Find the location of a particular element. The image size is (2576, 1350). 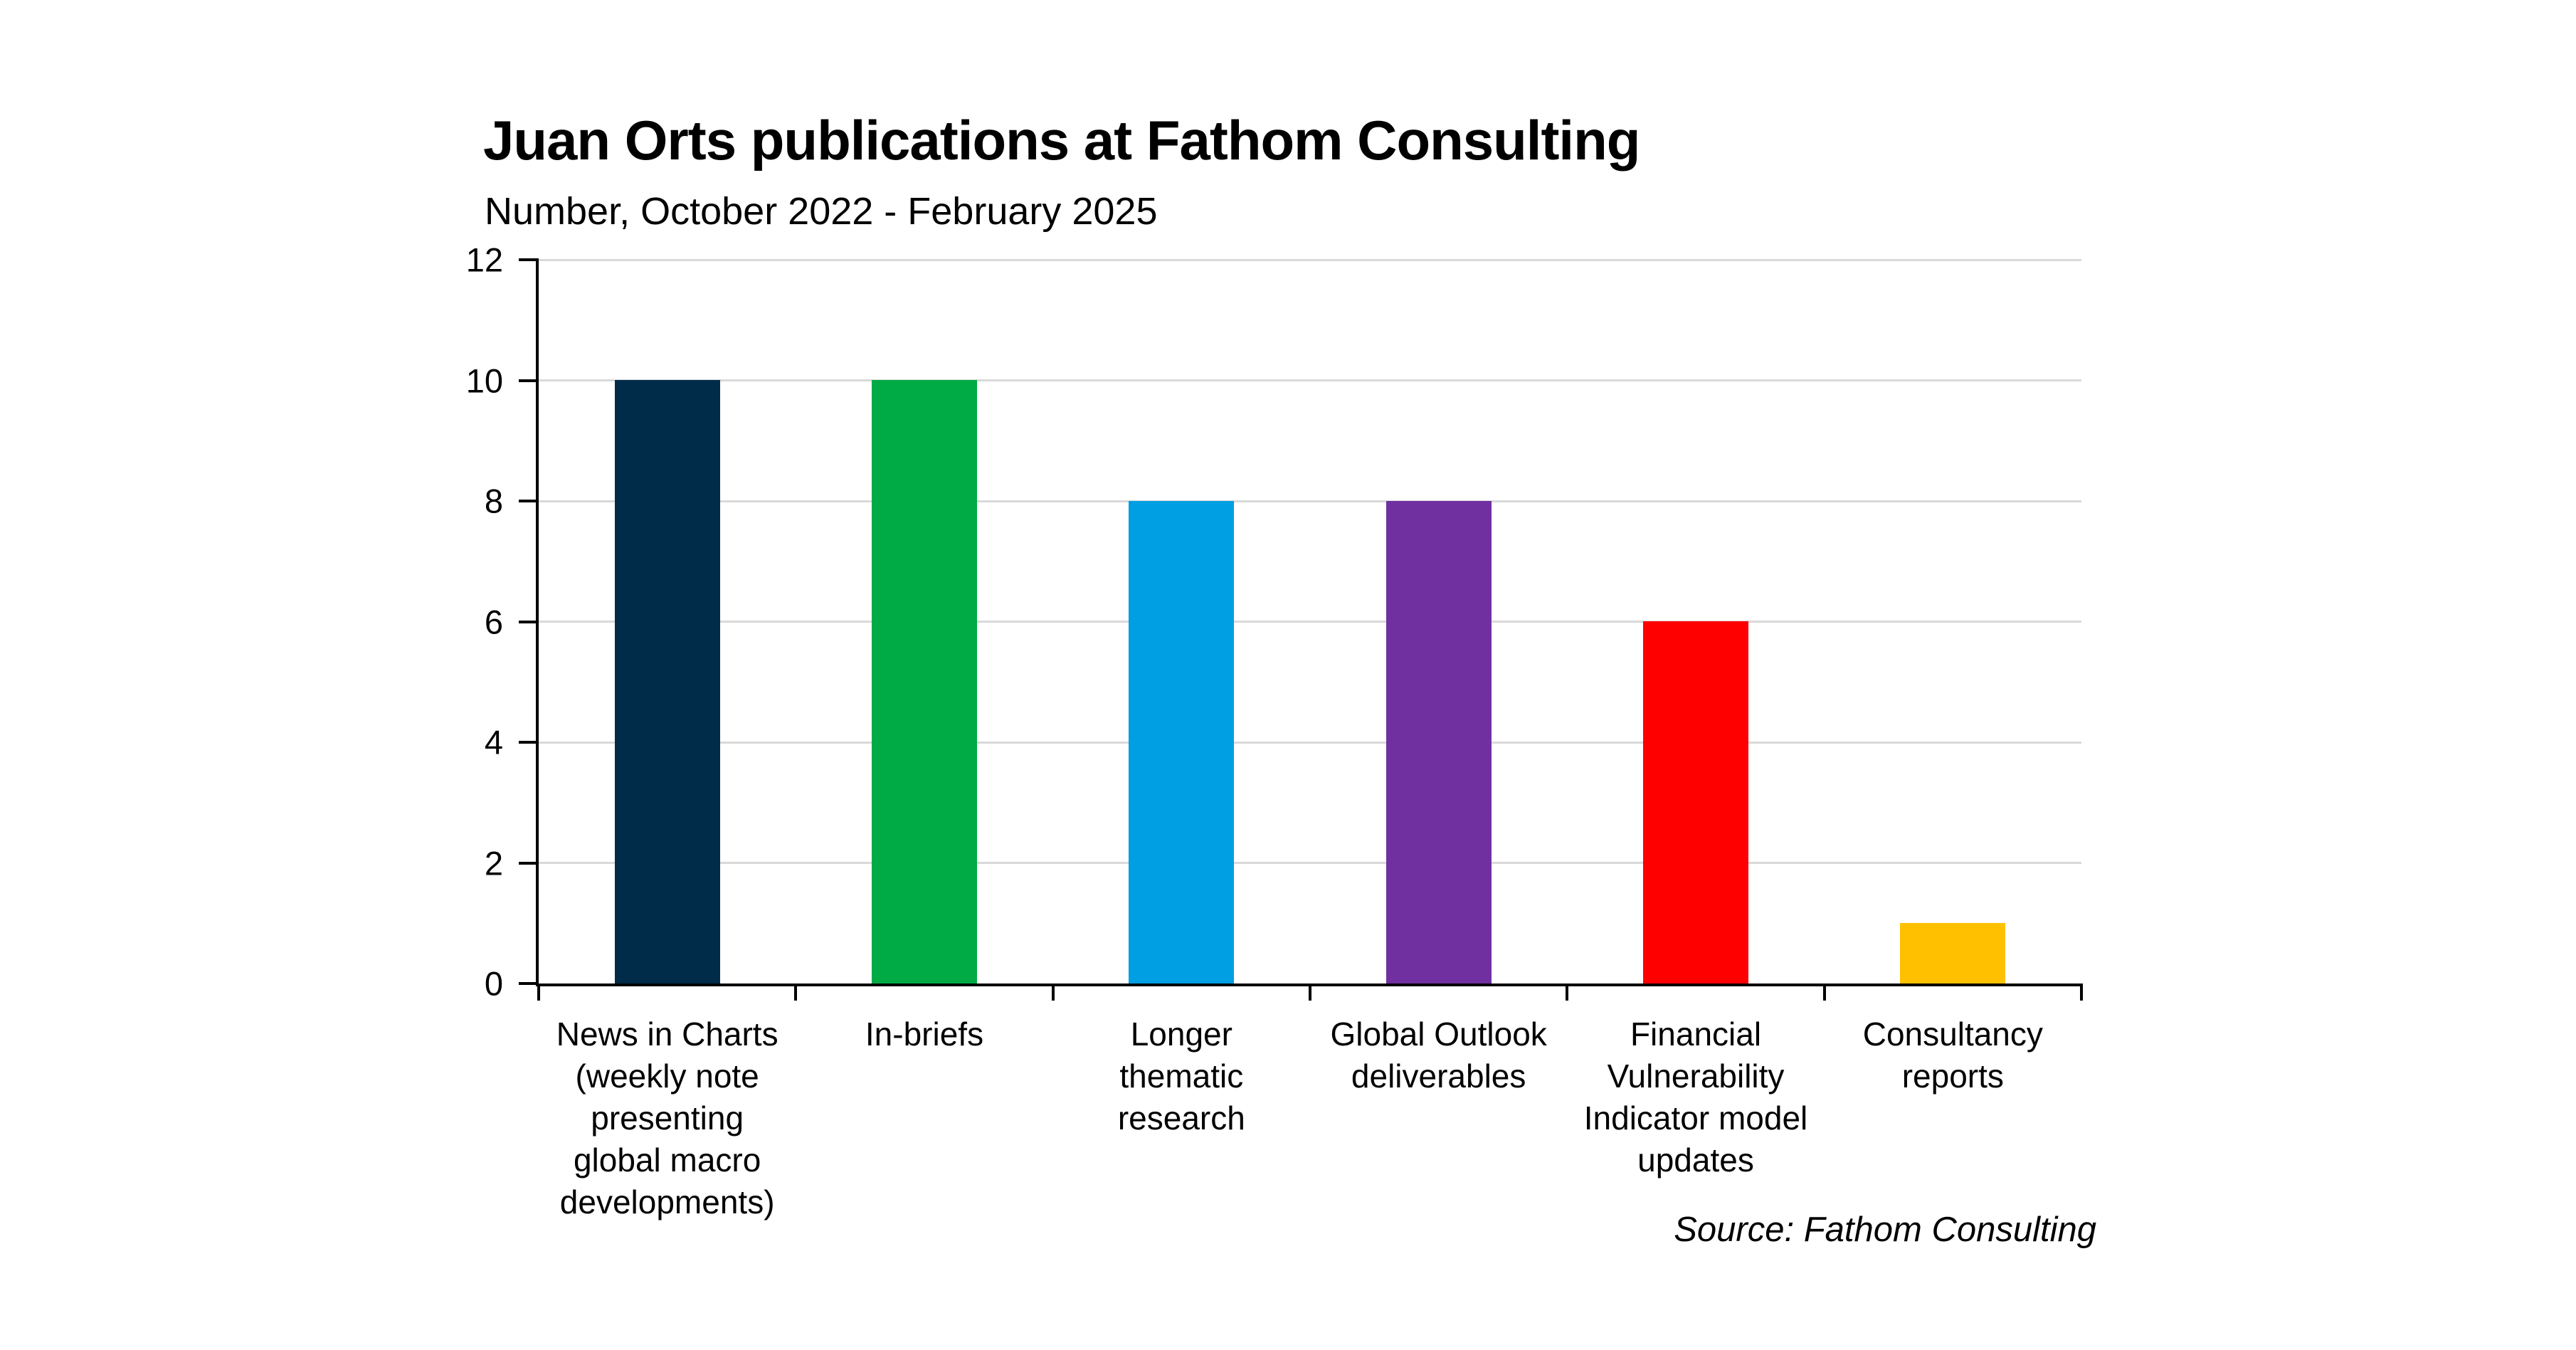

bar-global-outlook-deliverables is located at coordinates (1438, 742).